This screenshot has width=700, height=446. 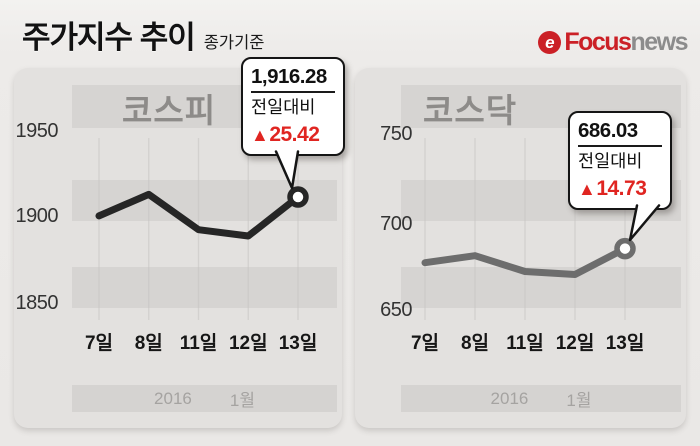 I want to click on kospi-price-callout: 1,916.28 전일대비 ▲25.42, so click(x=293, y=106).